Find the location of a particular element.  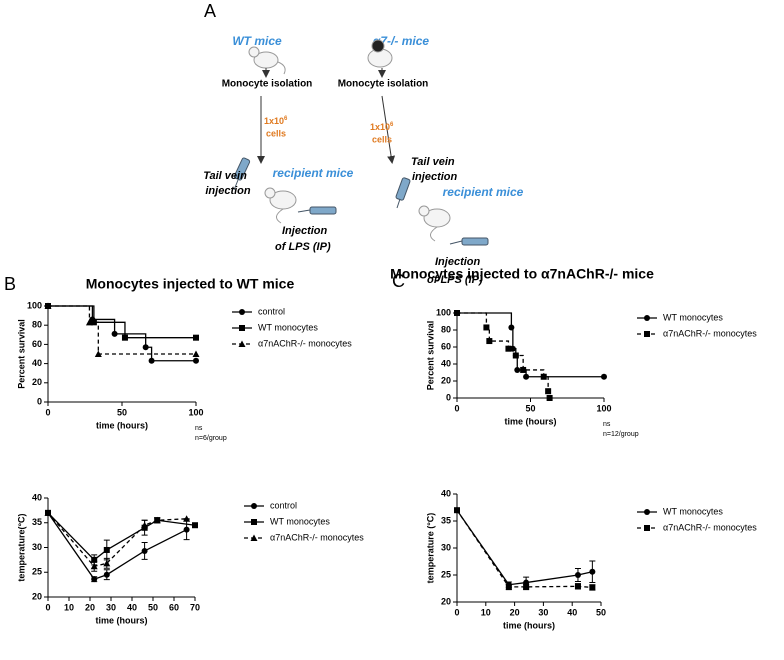

dose-exponent: 6 is located at coordinates (392, 125).